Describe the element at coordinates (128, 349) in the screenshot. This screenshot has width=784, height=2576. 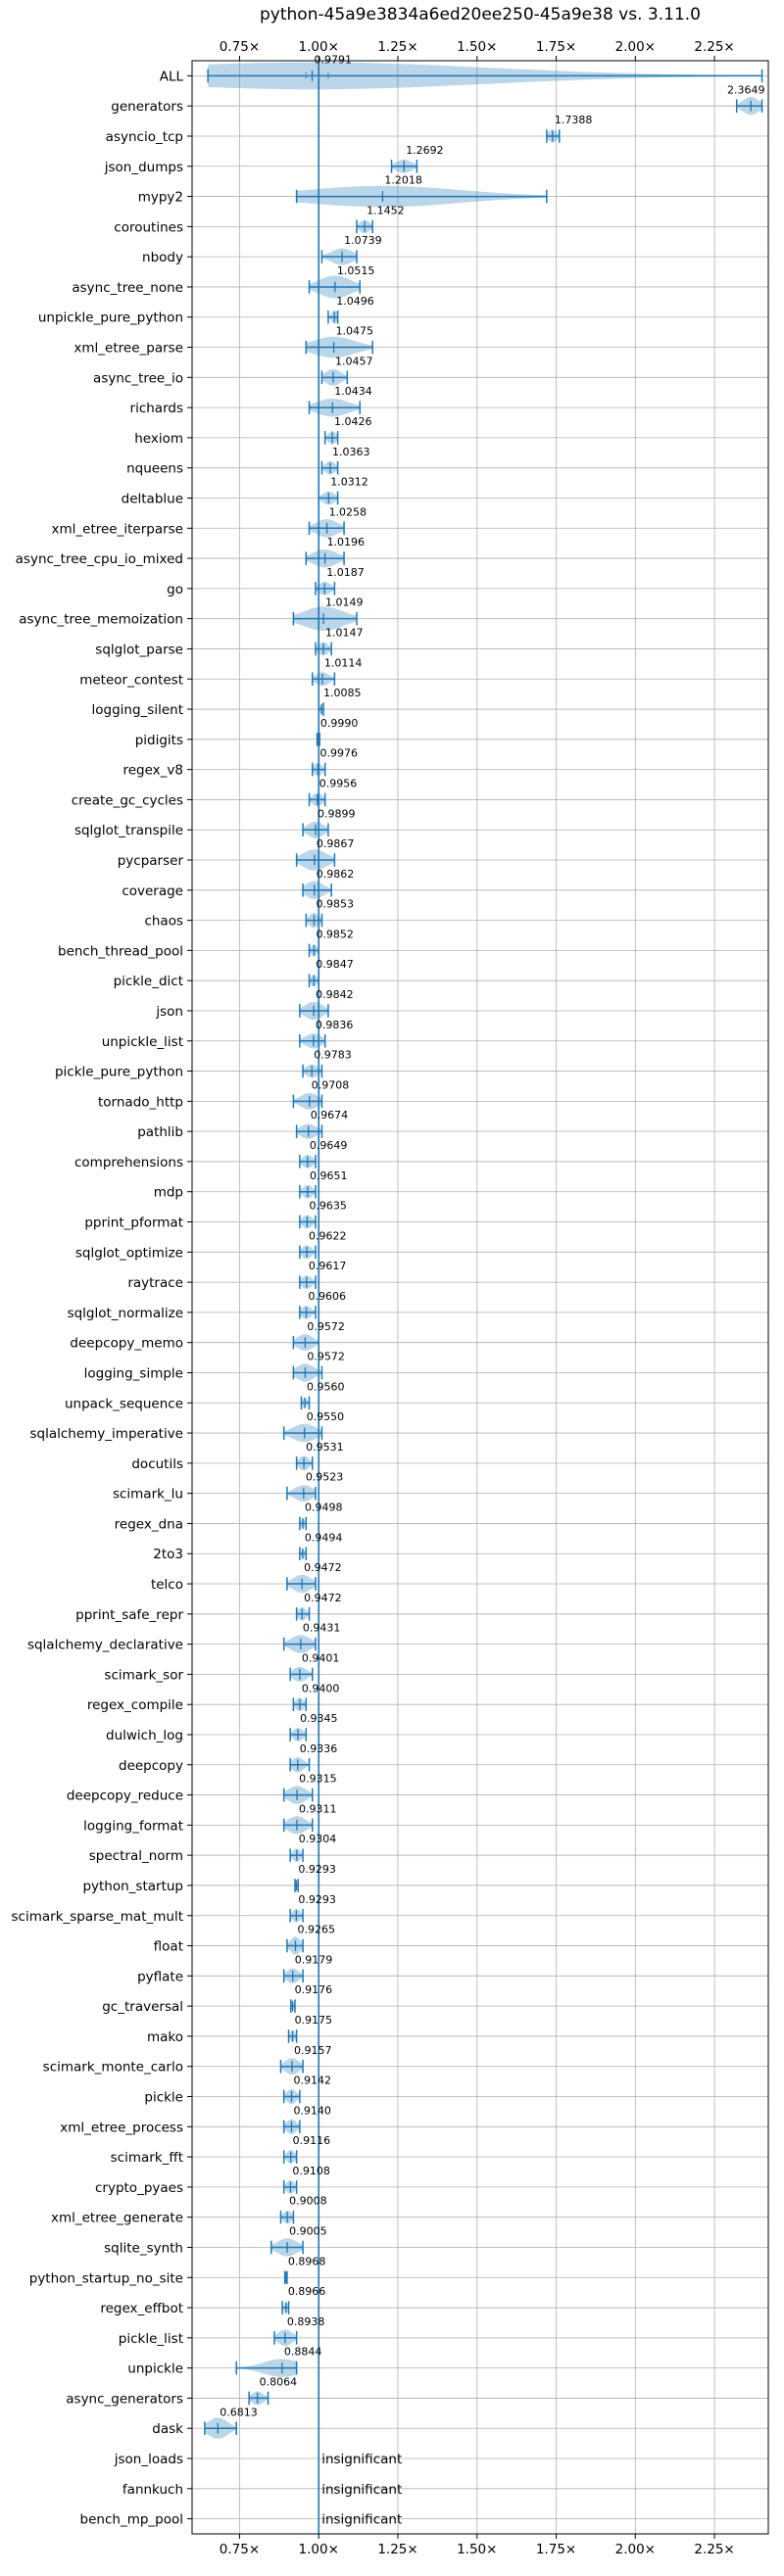
I see `benchmark-name-label: xml_etree_parse` at that location.